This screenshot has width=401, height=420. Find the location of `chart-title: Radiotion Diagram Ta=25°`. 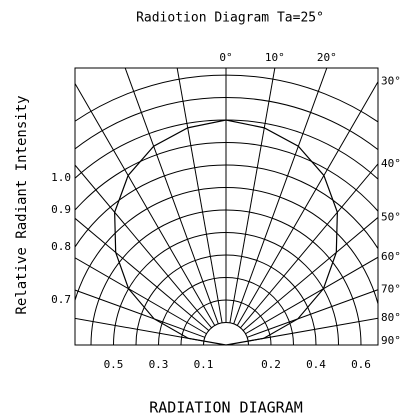

chart-title: Radiotion Diagram Ta=25° is located at coordinates (230, 18).